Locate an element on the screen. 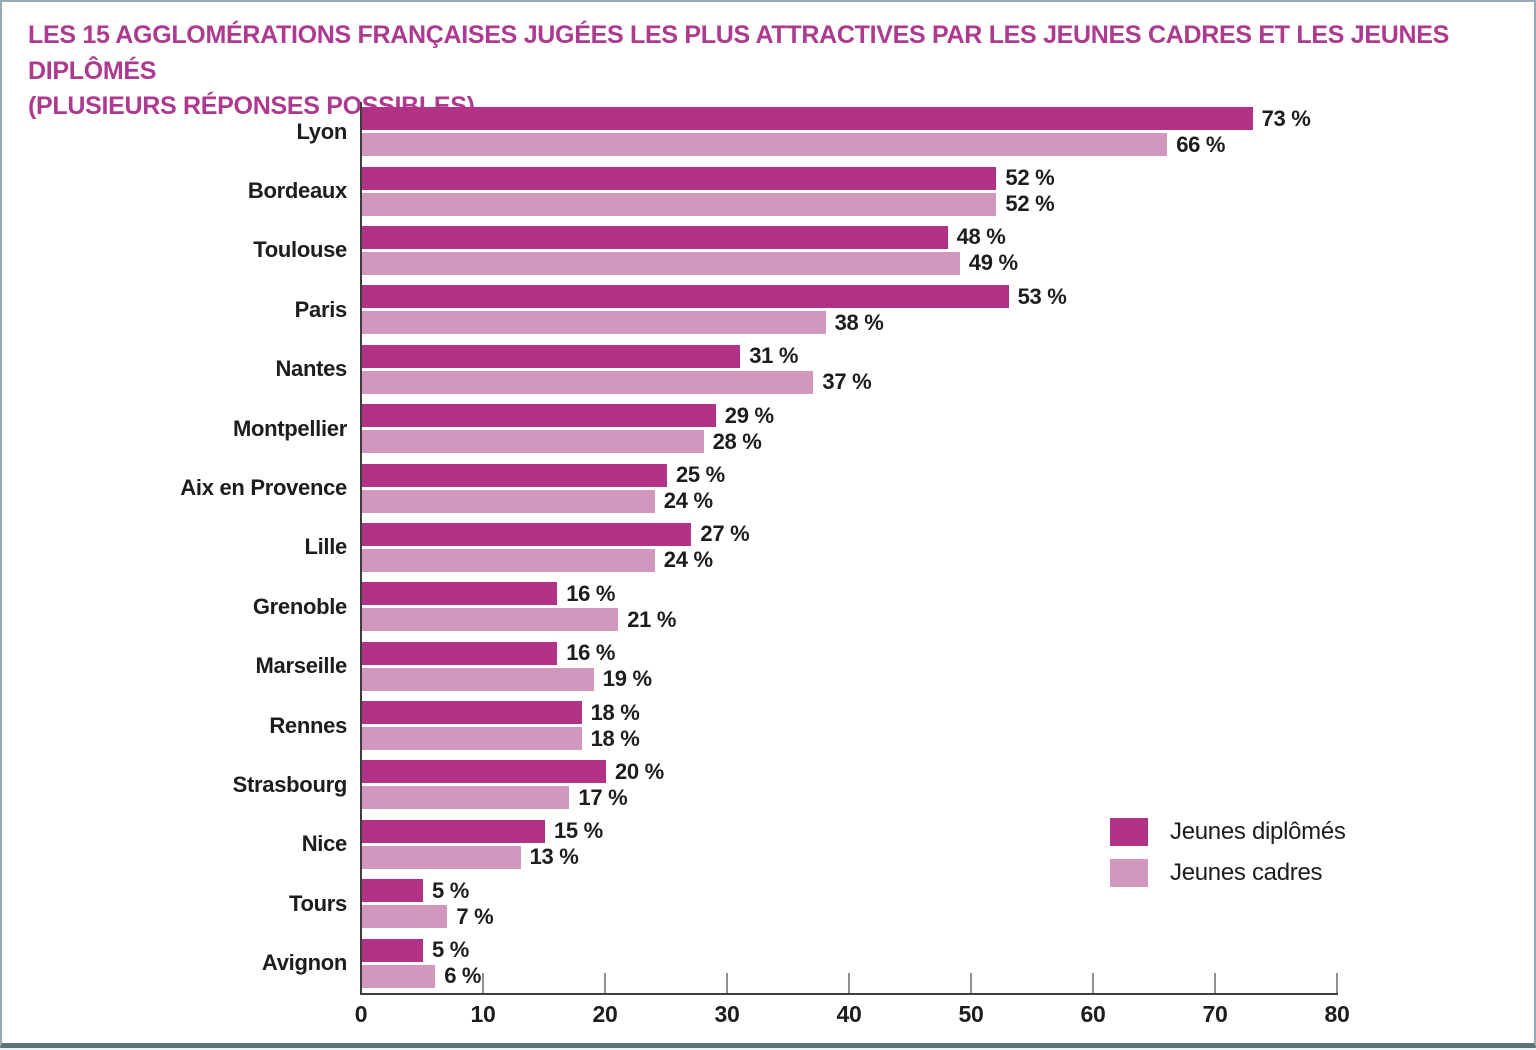 The width and height of the screenshot is (1536, 1050). bar-row: 37 % is located at coordinates (850, 382).